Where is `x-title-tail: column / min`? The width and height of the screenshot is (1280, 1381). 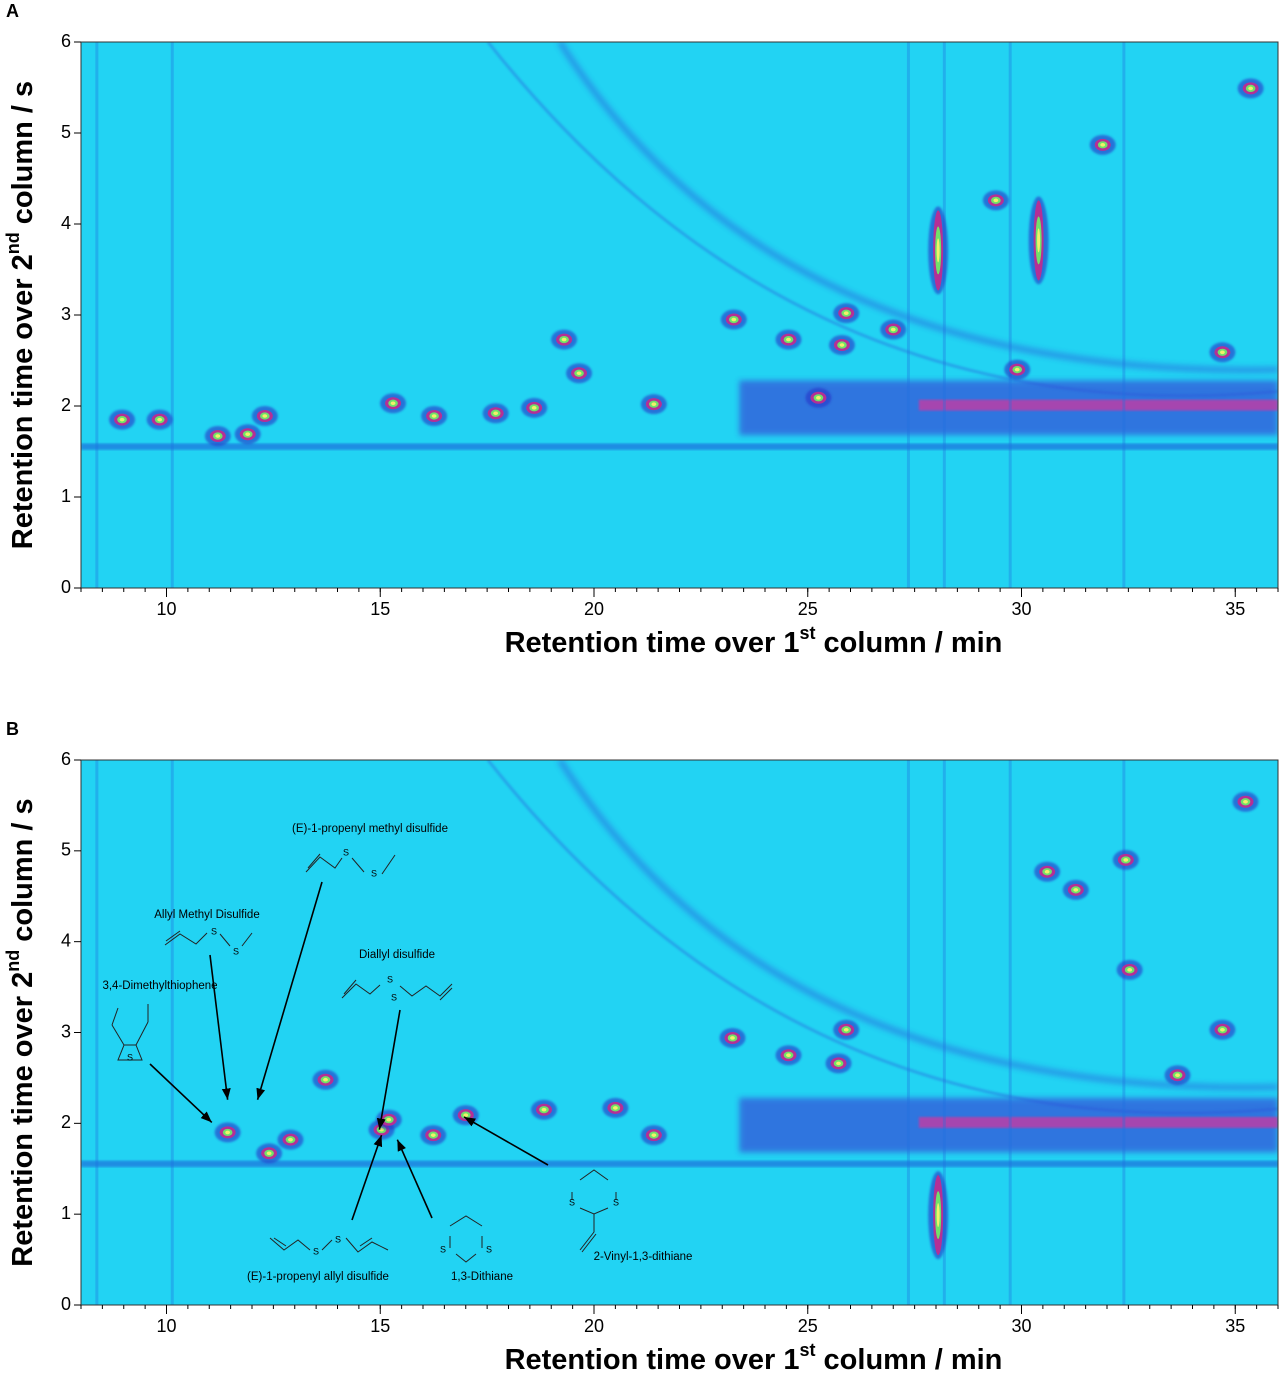 x-title-tail: column / min is located at coordinates (909, 643).